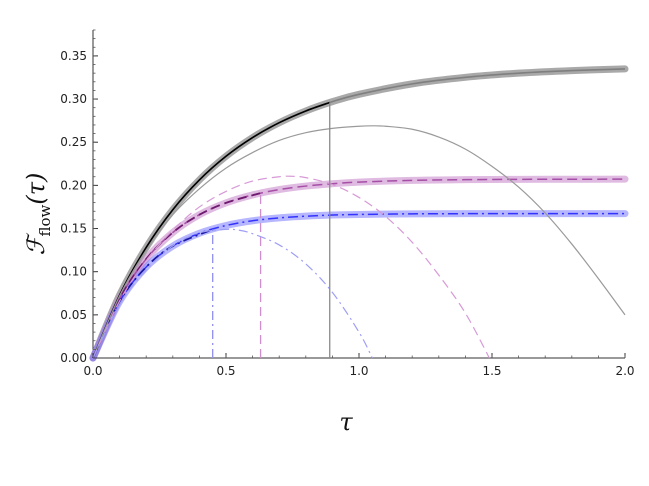 Image resolution: width=649 pixels, height=486 pixels. What do you see at coordinates (92, 371) in the screenshot?
I see `x-tick-label: 0.0` at bounding box center [92, 371].